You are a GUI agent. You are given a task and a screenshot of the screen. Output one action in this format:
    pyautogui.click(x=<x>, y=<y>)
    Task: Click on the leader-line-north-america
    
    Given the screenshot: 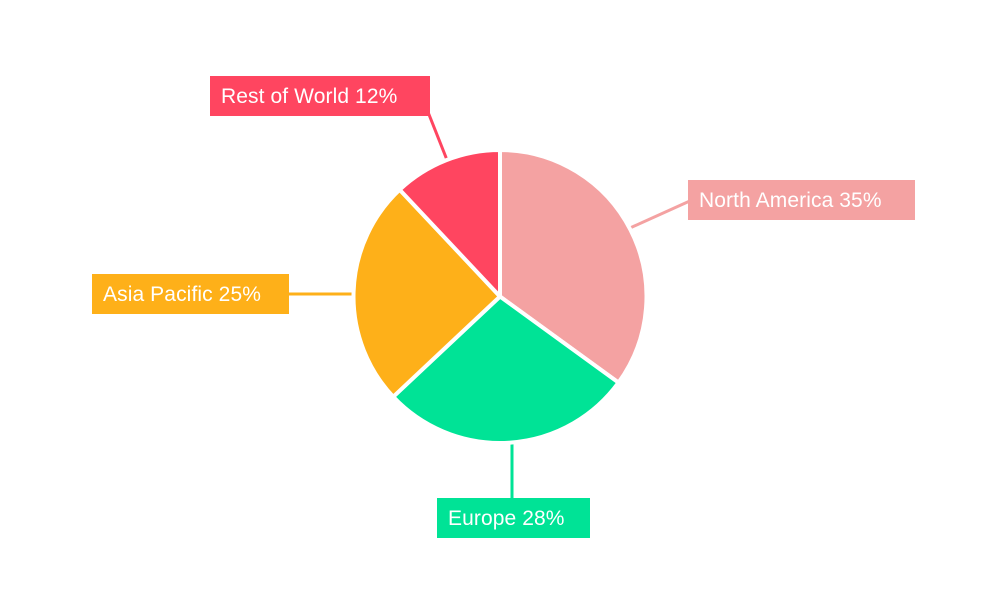 What is the action you would take?
    pyautogui.click(x=661, y=214)
    